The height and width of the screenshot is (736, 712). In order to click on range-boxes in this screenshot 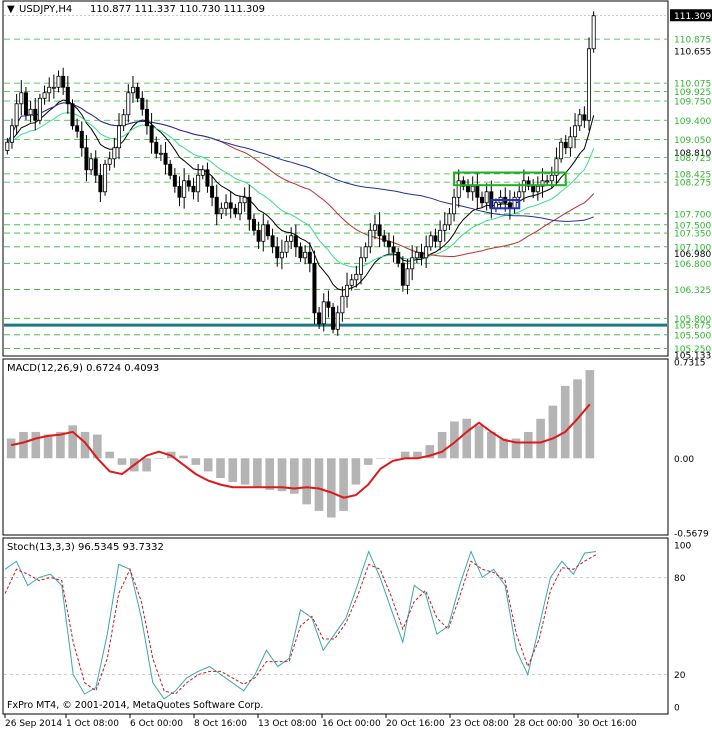, I will do `click(510, 190)`.